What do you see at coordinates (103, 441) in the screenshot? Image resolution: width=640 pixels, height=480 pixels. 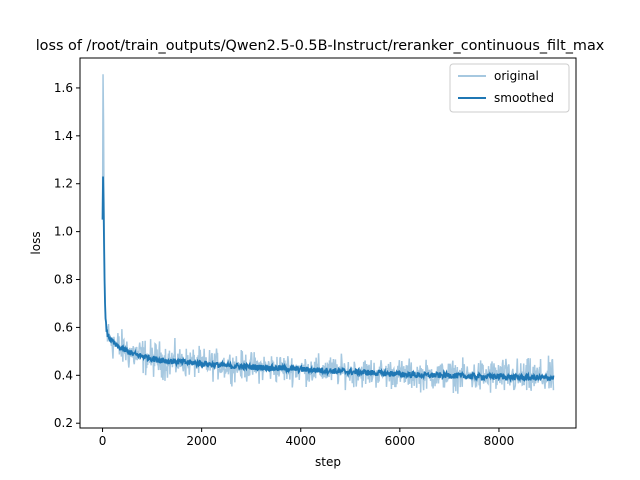 I see `x-tick-label: 0` at bounding box center [103, 441].